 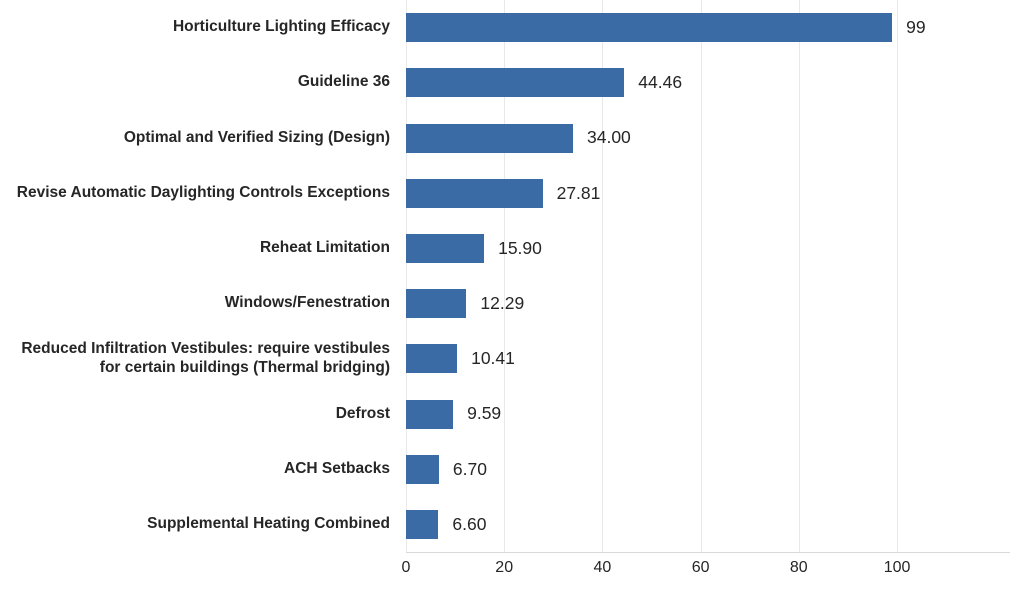 What do you see at coordinates (502, 303) in the screenshot?
I see `bar-value-label: 12.29` at bounding box center [502, 303].